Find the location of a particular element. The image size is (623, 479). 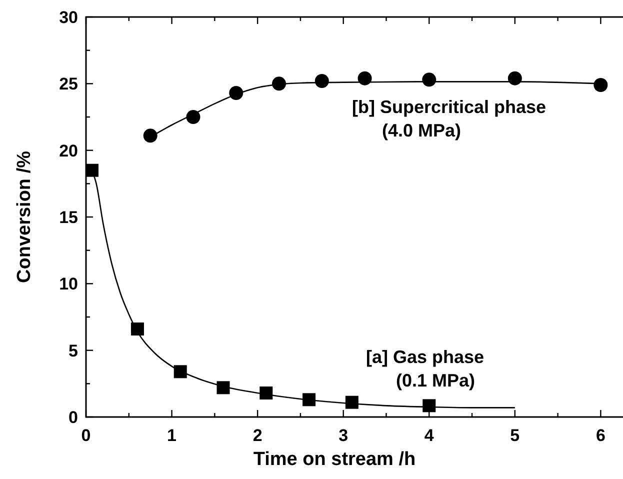

y-tick-label: 20 is located at coordinates (68, 150).